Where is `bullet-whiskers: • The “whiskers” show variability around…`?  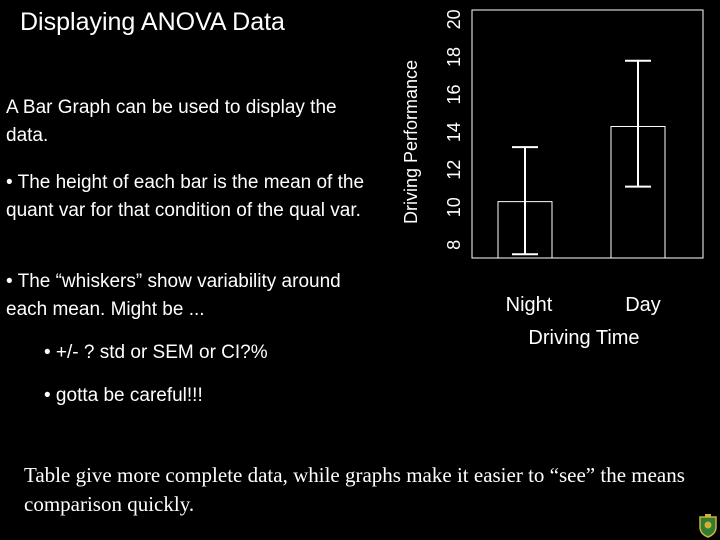
bullet-whiskers: • The “whiskers” show variability around… is located at coordinates (173, 295).